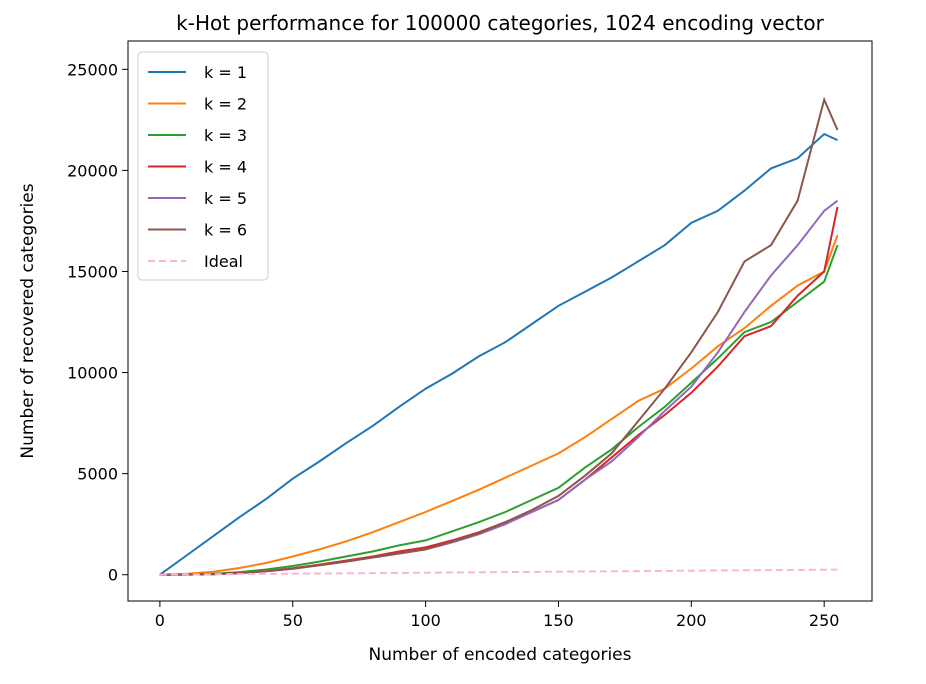 This screenshot has width=926, height=684. What do you see at coordinates (223, 261) in the screenshot?
I see `legend-label: Ideal` at bounding box center [223, 261].